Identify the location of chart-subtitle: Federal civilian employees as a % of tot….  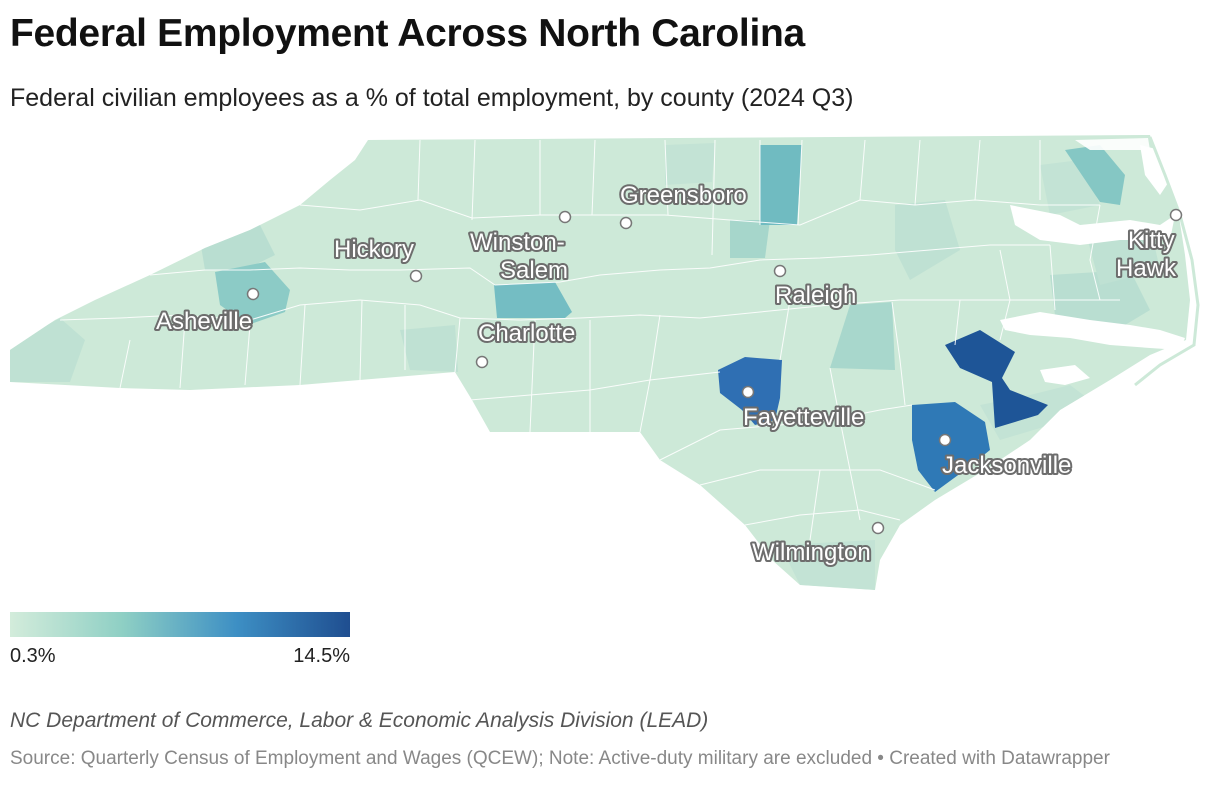
(432, 98).